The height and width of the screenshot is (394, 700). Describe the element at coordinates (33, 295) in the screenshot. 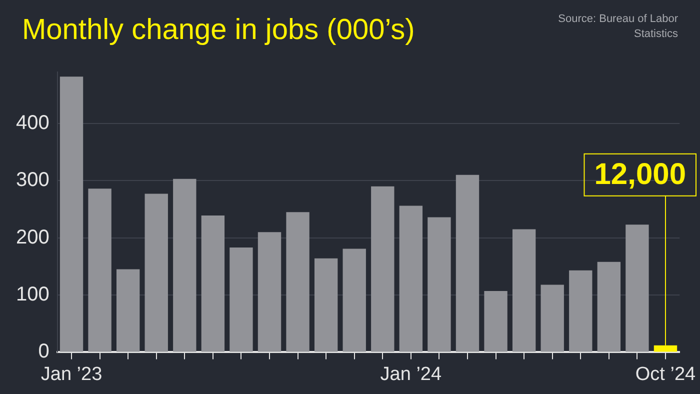

I see `y-tick-label: 100` at that location.